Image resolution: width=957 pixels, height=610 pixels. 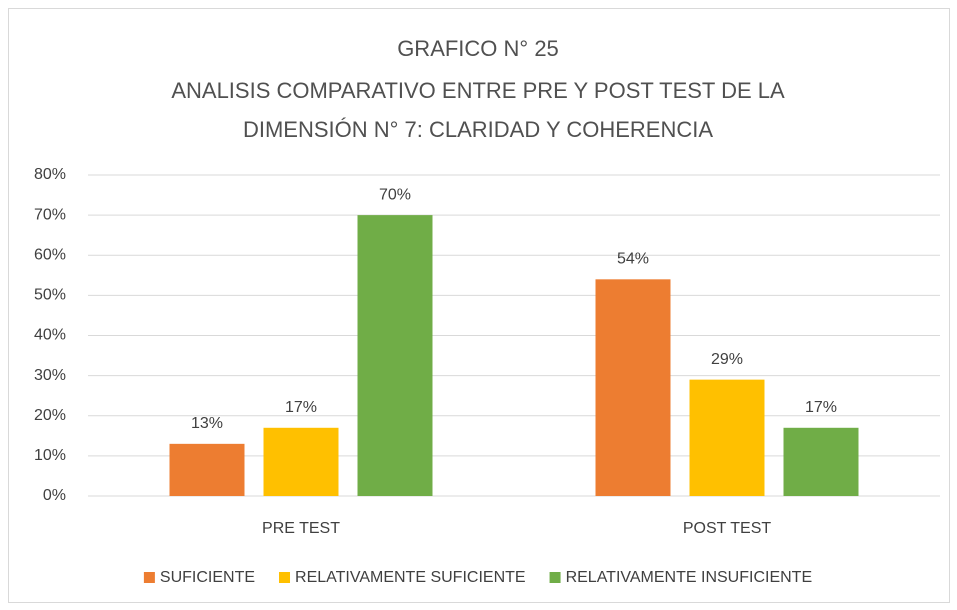 What do you see at coordinates (50, 214) in the screenshot?
I see `y-tick-label: 70%` at bounding box center [50, 214].